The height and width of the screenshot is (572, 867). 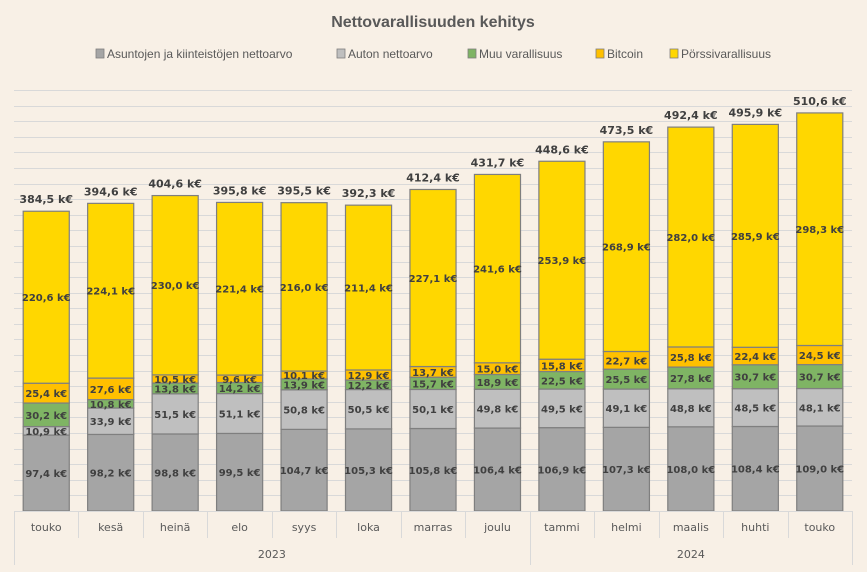 What do you see at coordinates (691, 409) in the screenshot?
I see `data-label: 48,8 k€` at bounding box center [691, 409].